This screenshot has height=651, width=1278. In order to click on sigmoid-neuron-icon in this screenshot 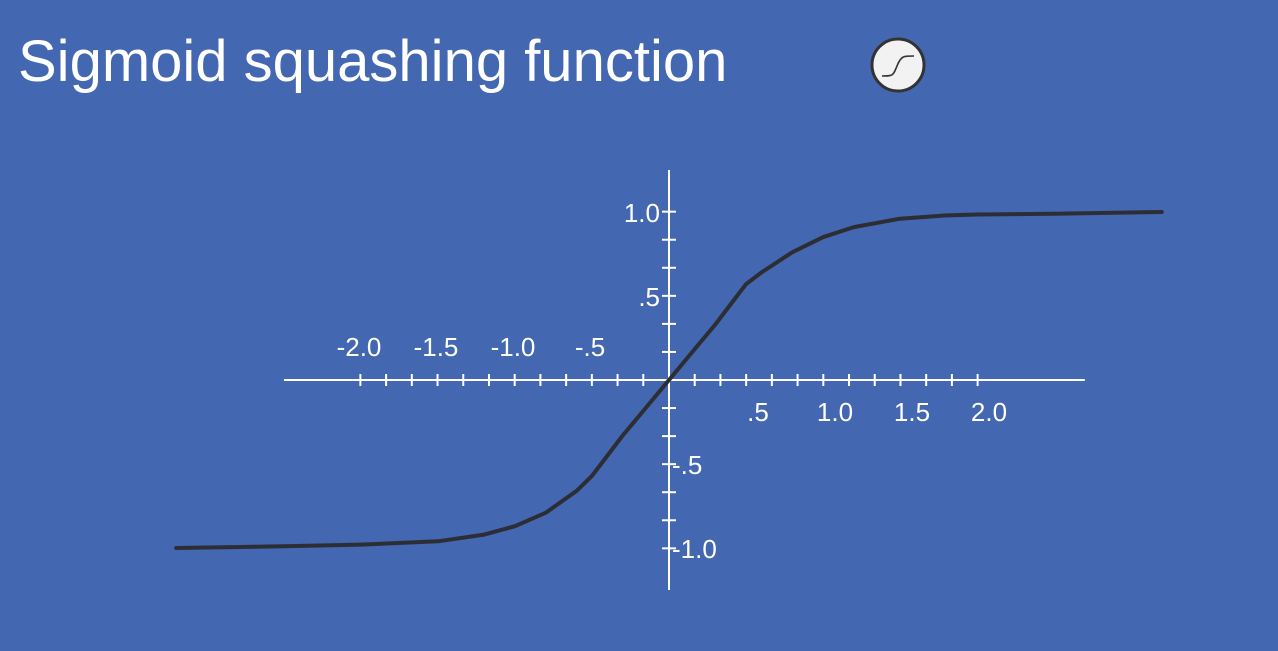, I will do `click(898, 65)`.